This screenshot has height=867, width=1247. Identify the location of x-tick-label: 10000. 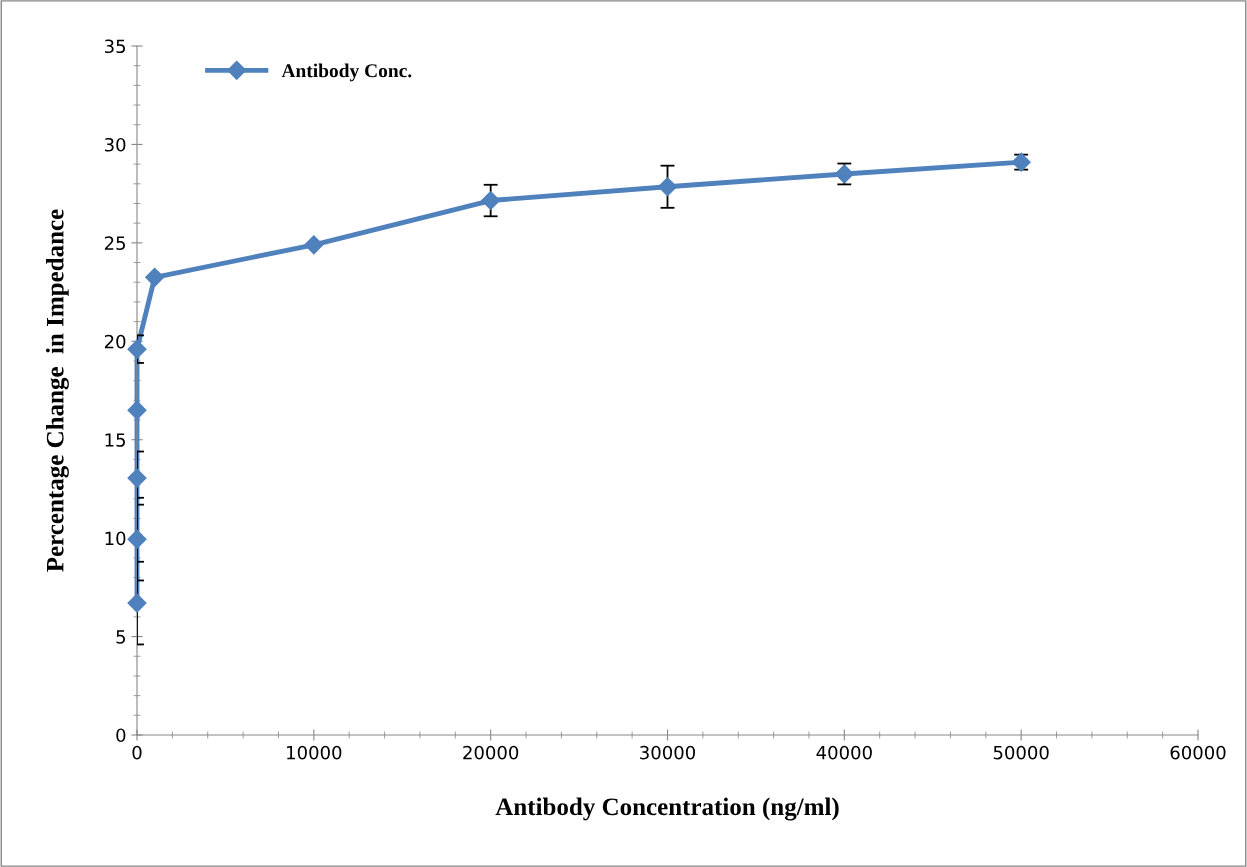
(314, 752).